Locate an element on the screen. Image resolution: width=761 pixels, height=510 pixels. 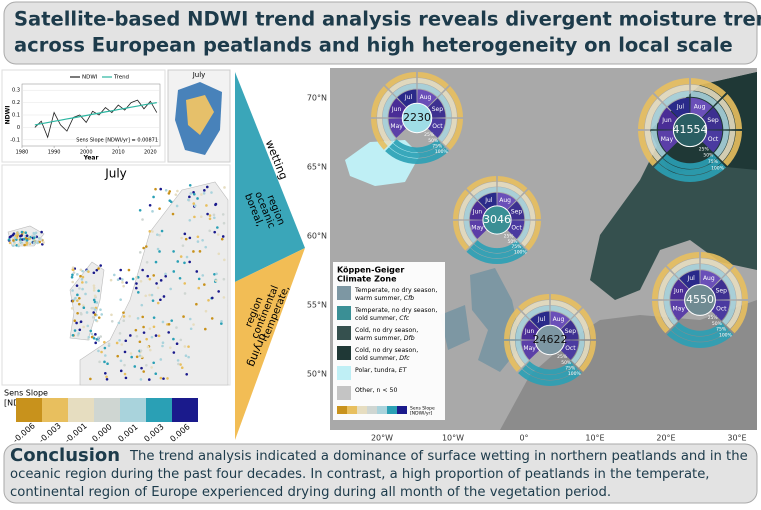
month-label: Aug is located at coordinates (505, 200).